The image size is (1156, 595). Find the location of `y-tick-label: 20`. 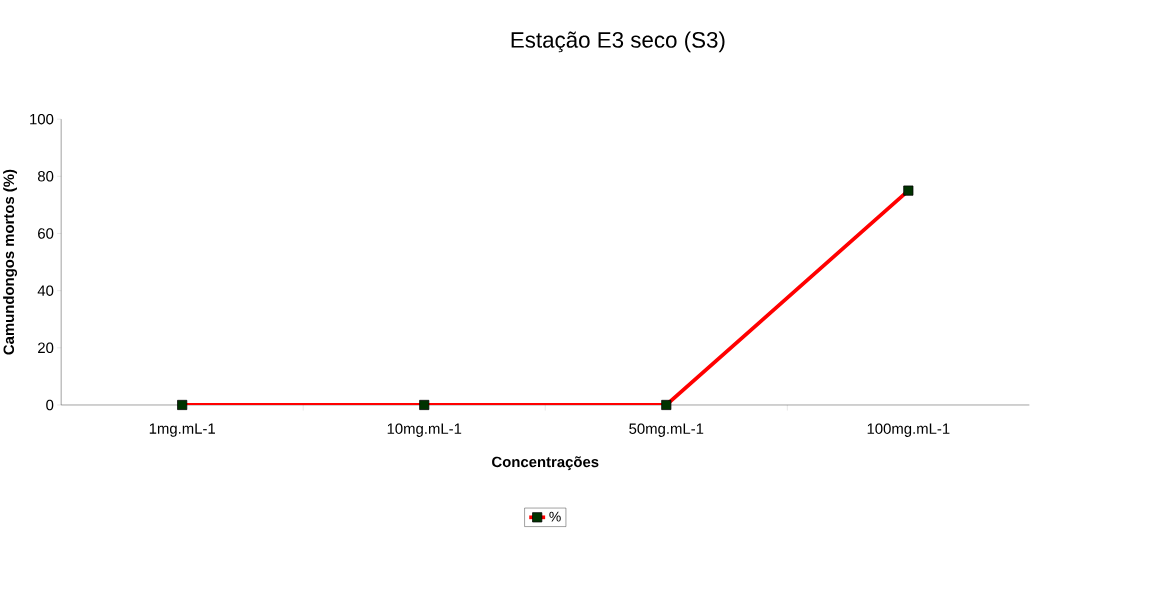

y-tick-label: 20 is located at coordinates (46, 348).